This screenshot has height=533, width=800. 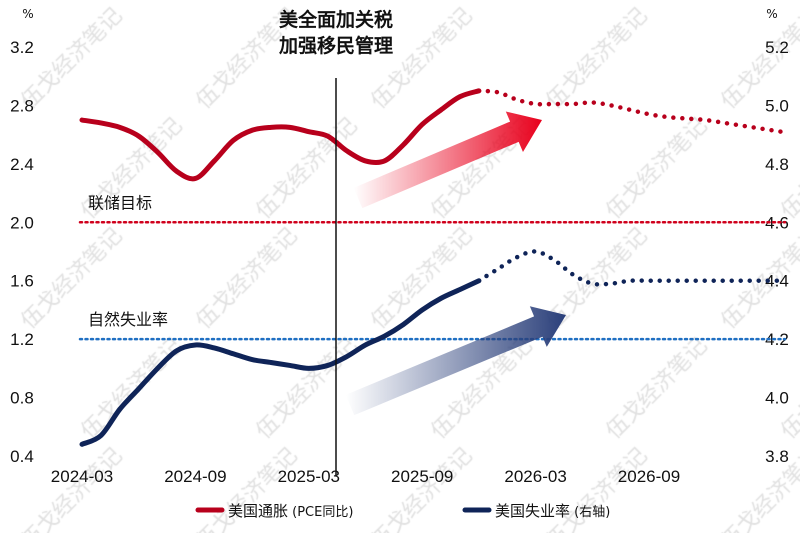 I want to click on legend-name: 美国通胀, so click(x=258, y=511).